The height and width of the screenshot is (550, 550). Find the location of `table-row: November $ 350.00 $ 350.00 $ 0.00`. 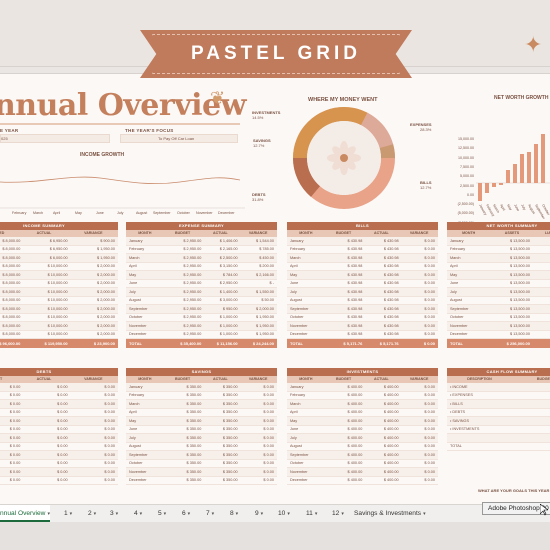

table-row: November $ 350.00 $ 350.00 $ 0.00 is located at coordinates (201, 472).